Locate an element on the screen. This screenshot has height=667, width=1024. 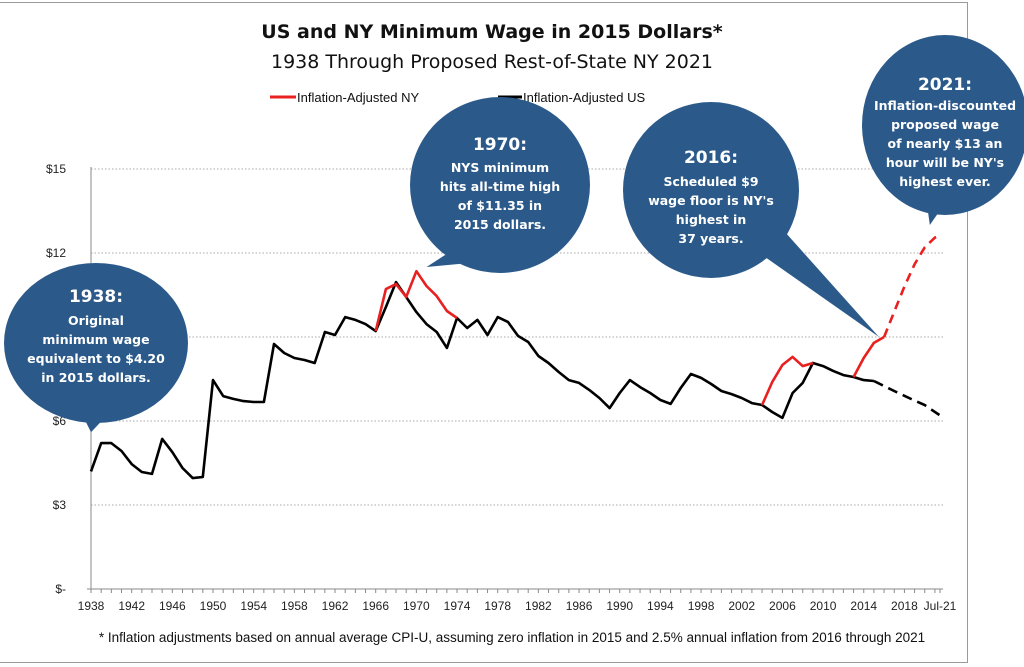
y-tick-label: $15 is located at coordinates (56, 169).